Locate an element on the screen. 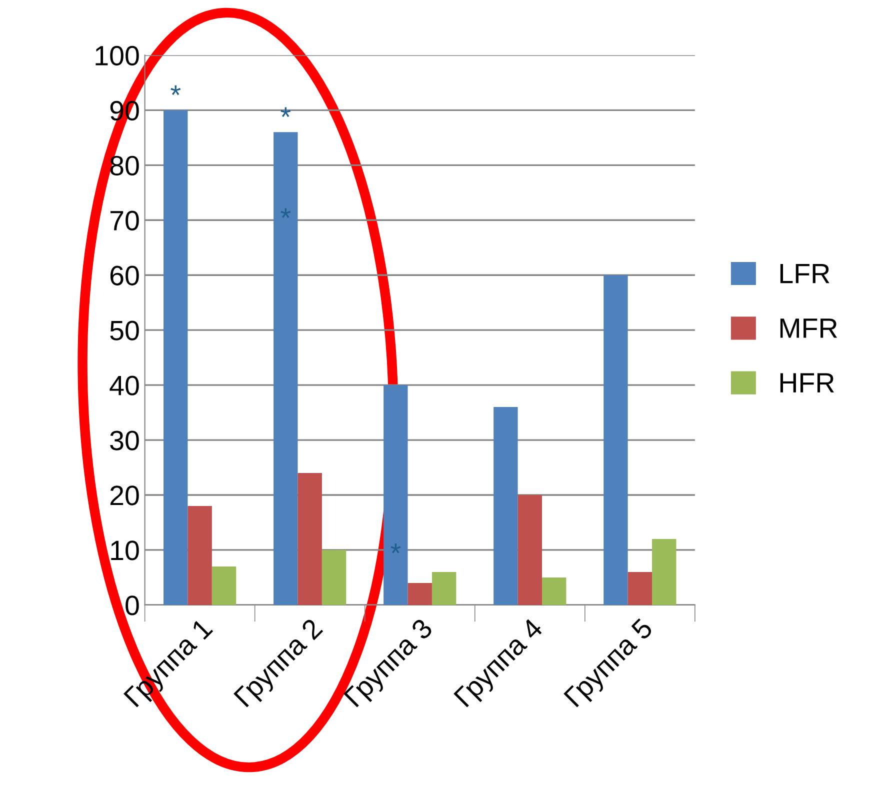 This screenshot has width=883, height=812. y-tick-label: 30 is located at coordinates (124, 440).